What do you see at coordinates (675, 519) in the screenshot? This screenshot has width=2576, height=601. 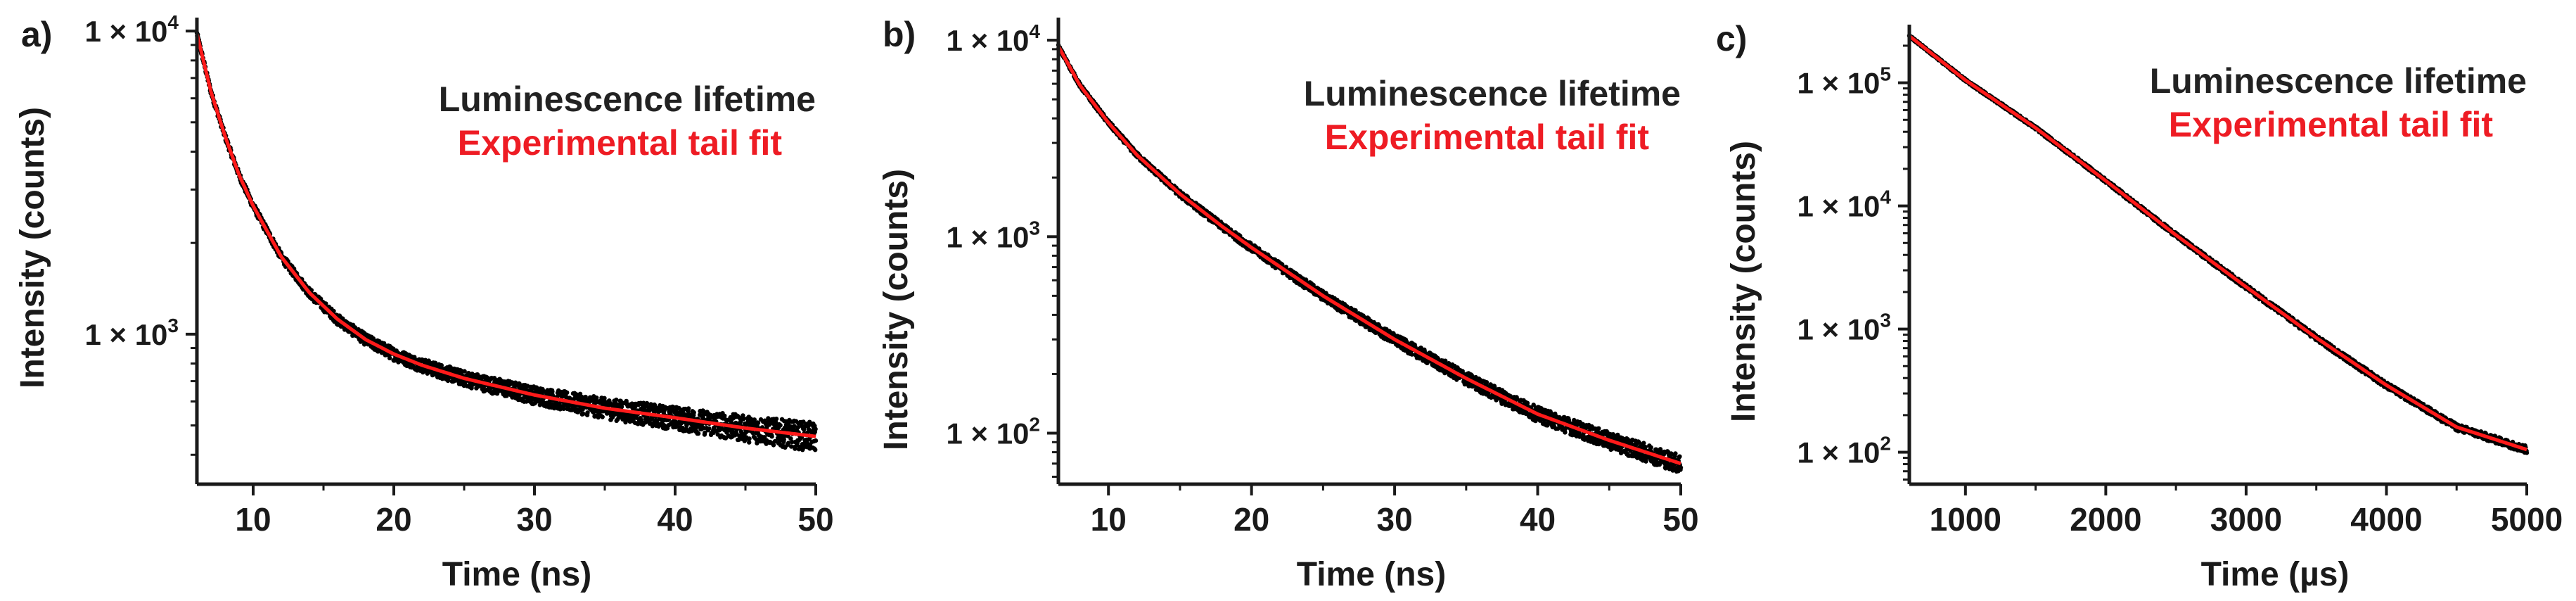 I see `panel-a-x-tick-label: 40` at bounding box center [675, 519].